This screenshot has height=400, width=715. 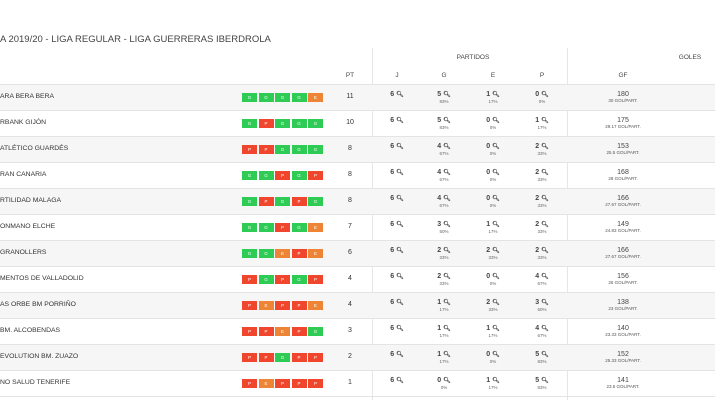 What do you see at coordinates (444, 75) in the screenshot?
I see `header-g: G` at bounding box center [444, 75].